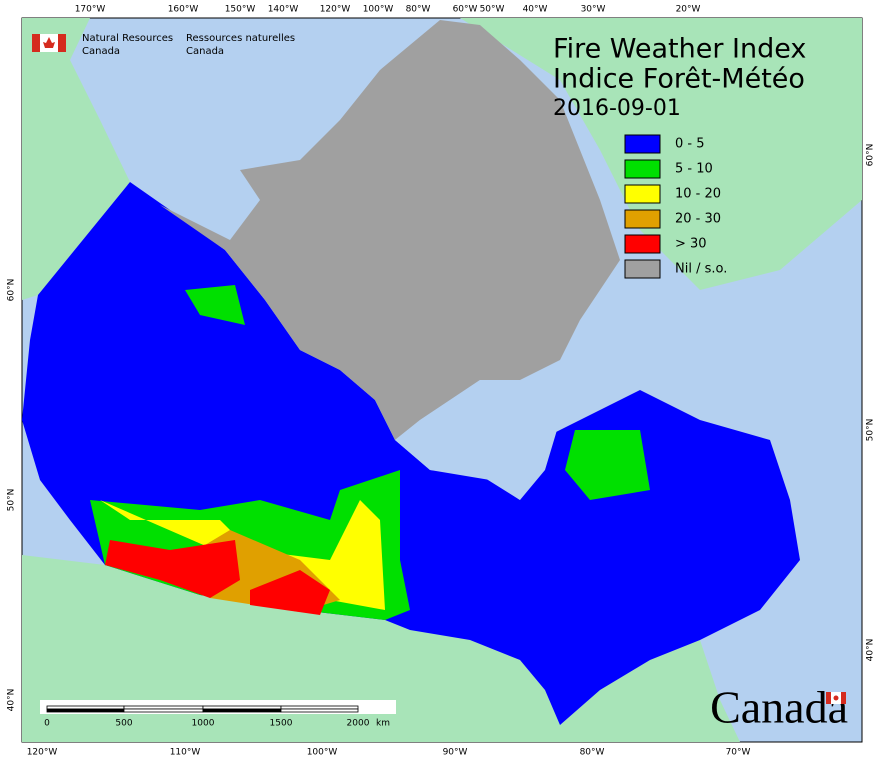  I want to click on legend-label: 10 - 20, so click(698, 194).